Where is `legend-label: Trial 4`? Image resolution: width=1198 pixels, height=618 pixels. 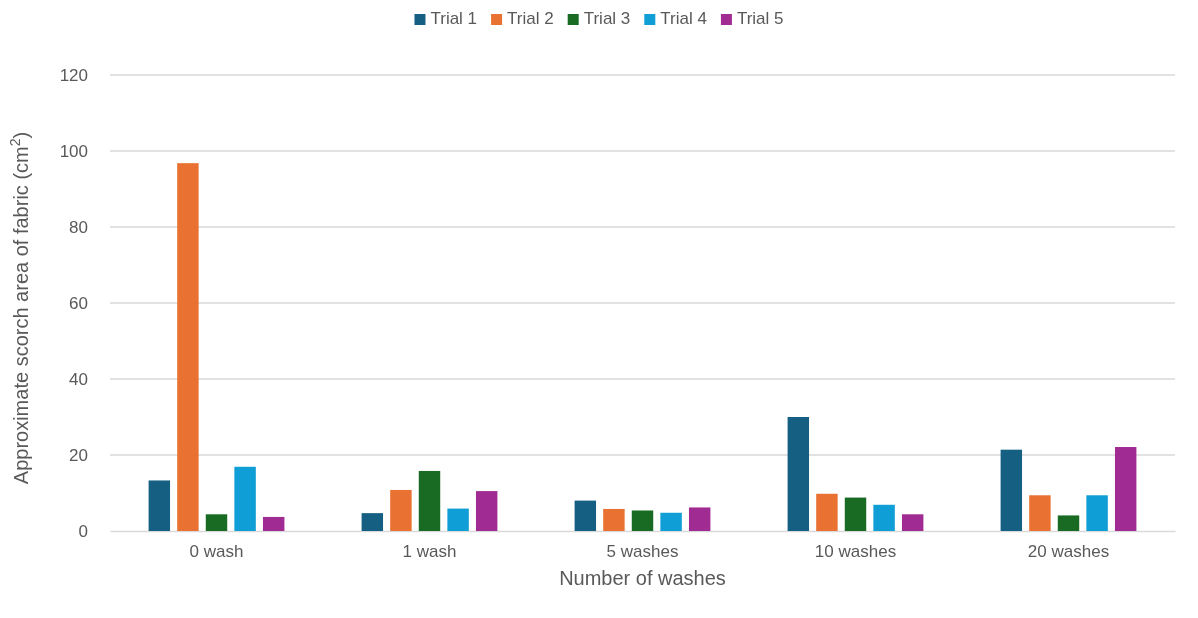
legend-label: Trial 4 is located at coordinates (683, 18).